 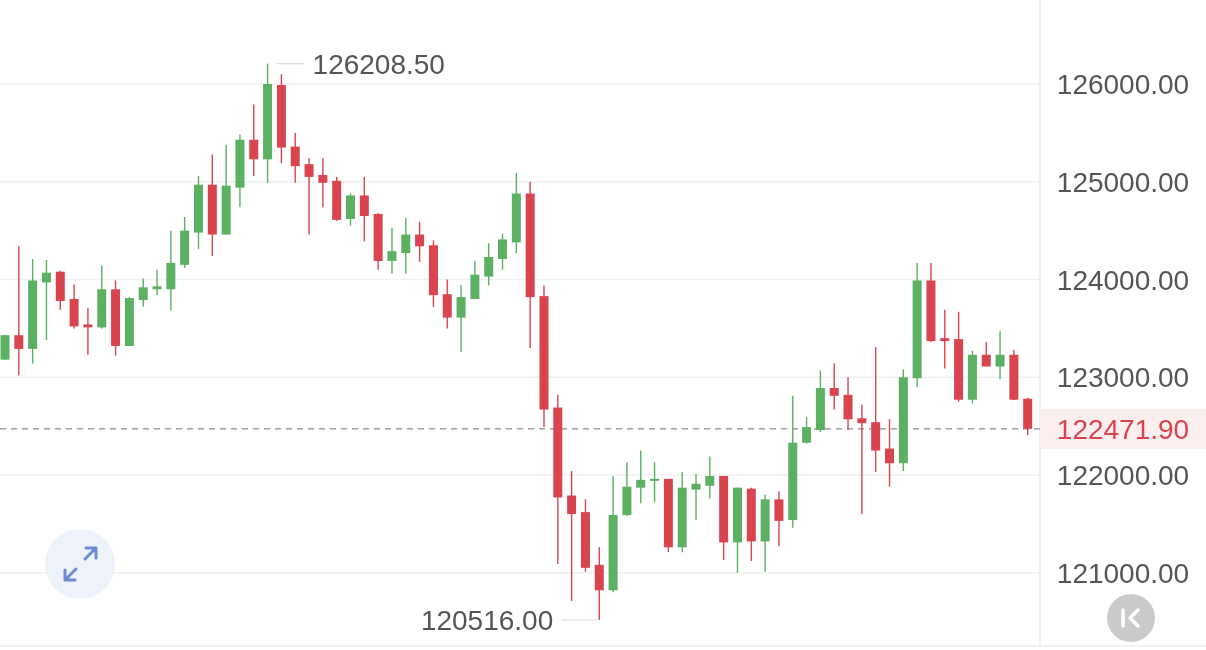 What do you see at coordinates (1123, 182) in the screenshot?
I see `y-tick-label: 125000.00` at bounding box center [1123, 182].